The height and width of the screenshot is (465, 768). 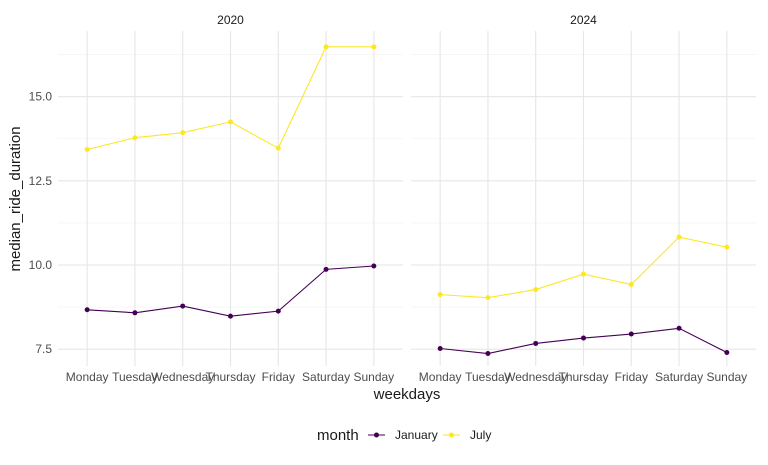 I want to click on legend-label: January, so click(x=416, y=435).